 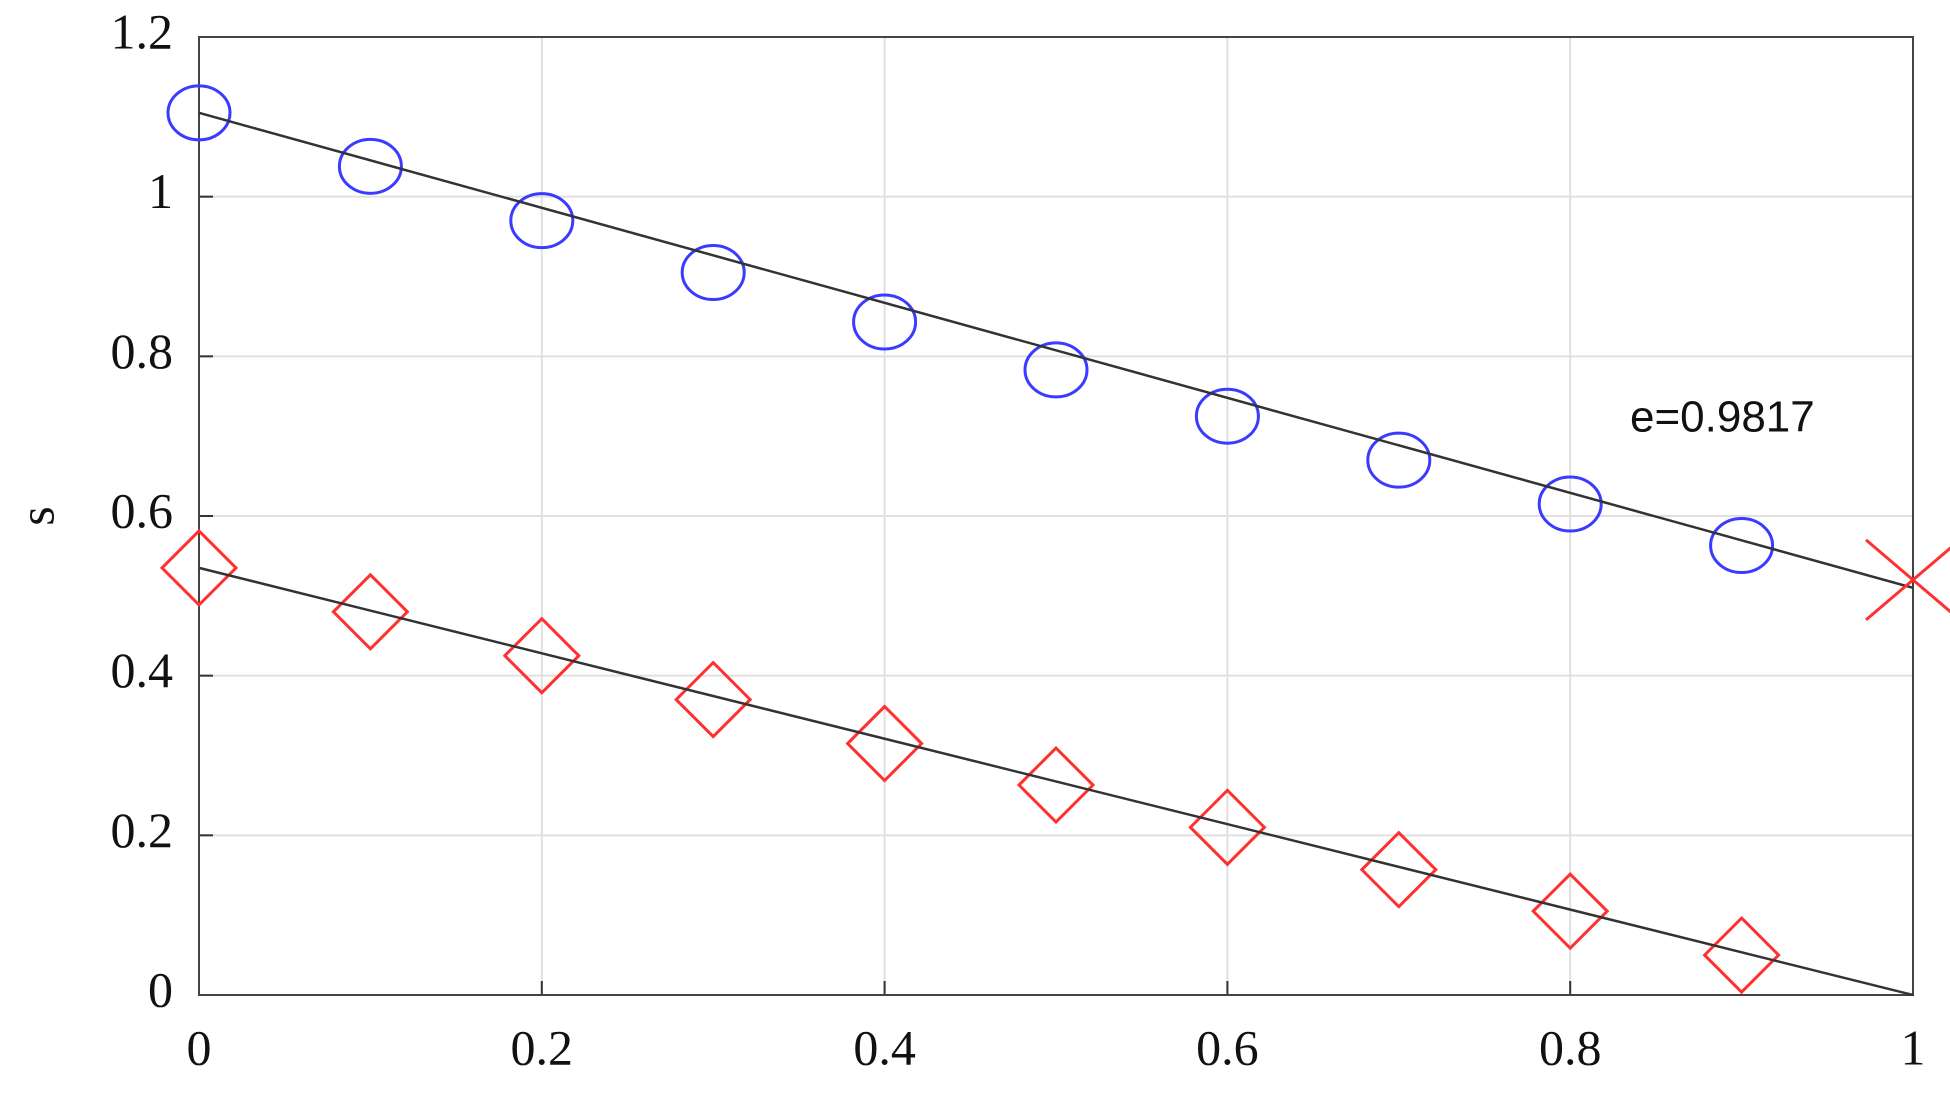 What do you see at coordinates (1907, 580) in the screenshot?
I see `cross-marker` at bounding box center [1907, 580].